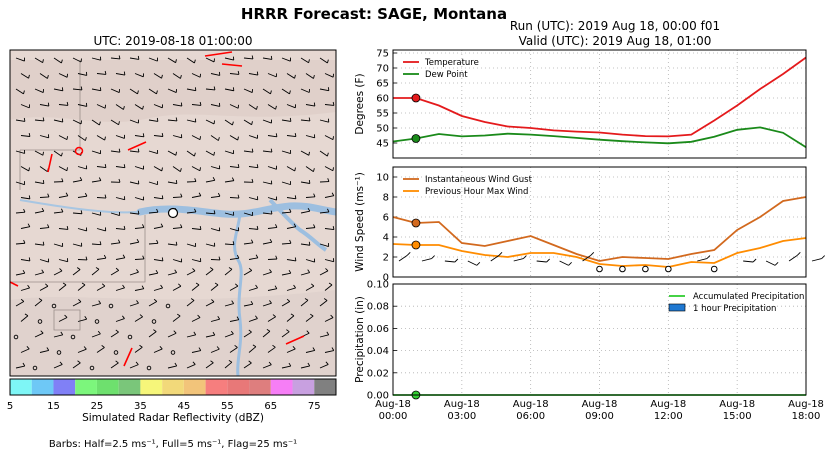 Image resolution: width=831 pixels, height=460 pixels. I want to click on reflectivity-colorbar: 5 15 25 35 45 55 65 75, so click(172, 395).